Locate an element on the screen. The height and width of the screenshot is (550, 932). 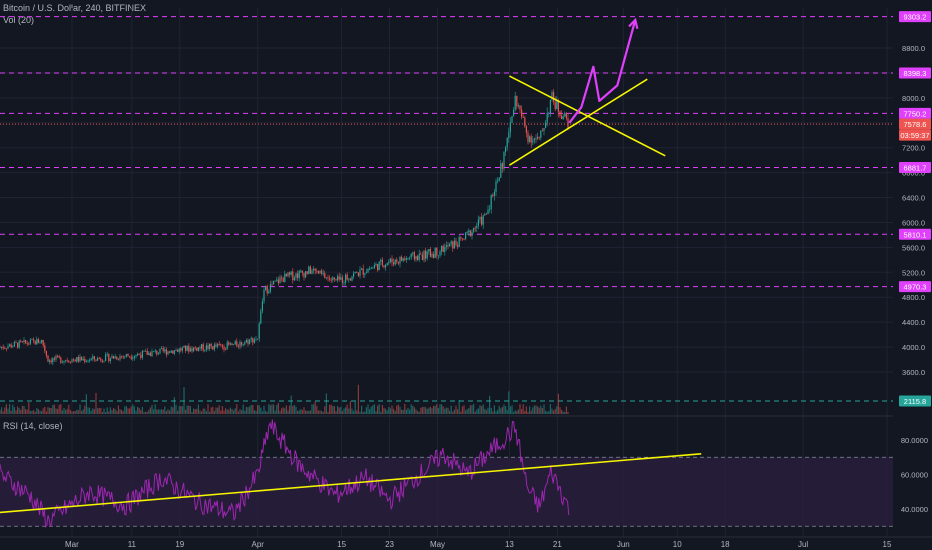
price-axis-bg is located at coordinates (912, 275).